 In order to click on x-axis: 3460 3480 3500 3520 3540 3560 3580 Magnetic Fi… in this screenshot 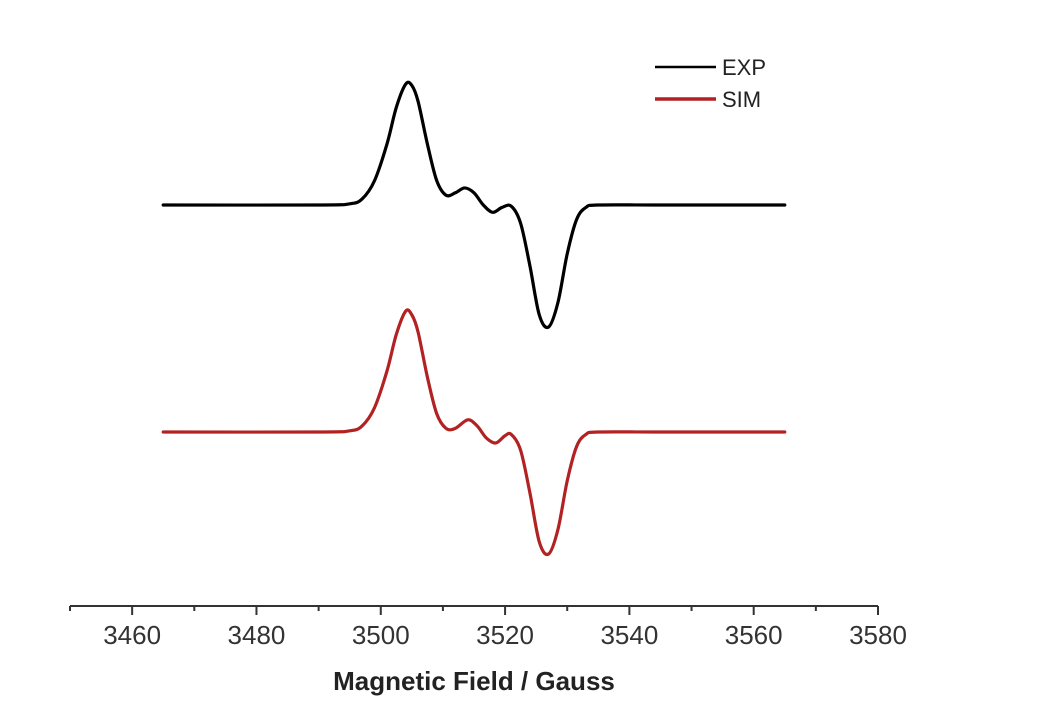, I will do `click(488, 650)`.